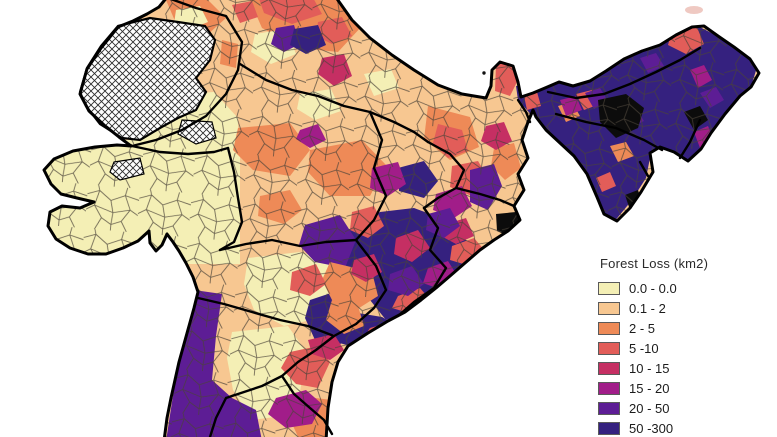 This screenshot has height=437, width=777. Describe the element at coordinates (147, 98) in the screenshot. I see `no-data-hatched-region` at that location.